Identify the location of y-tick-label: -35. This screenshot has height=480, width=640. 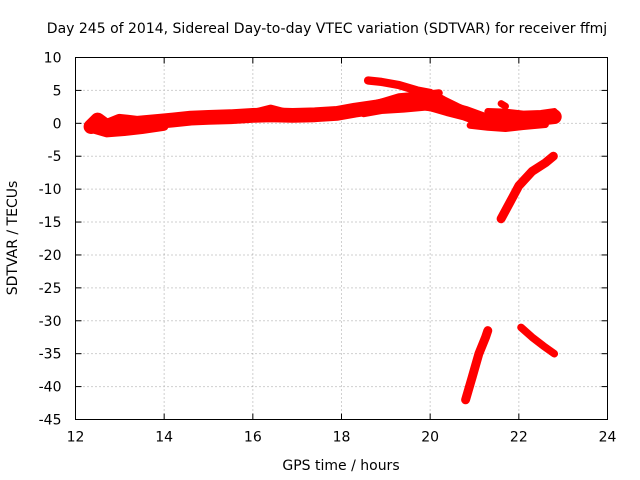
(50, 355).